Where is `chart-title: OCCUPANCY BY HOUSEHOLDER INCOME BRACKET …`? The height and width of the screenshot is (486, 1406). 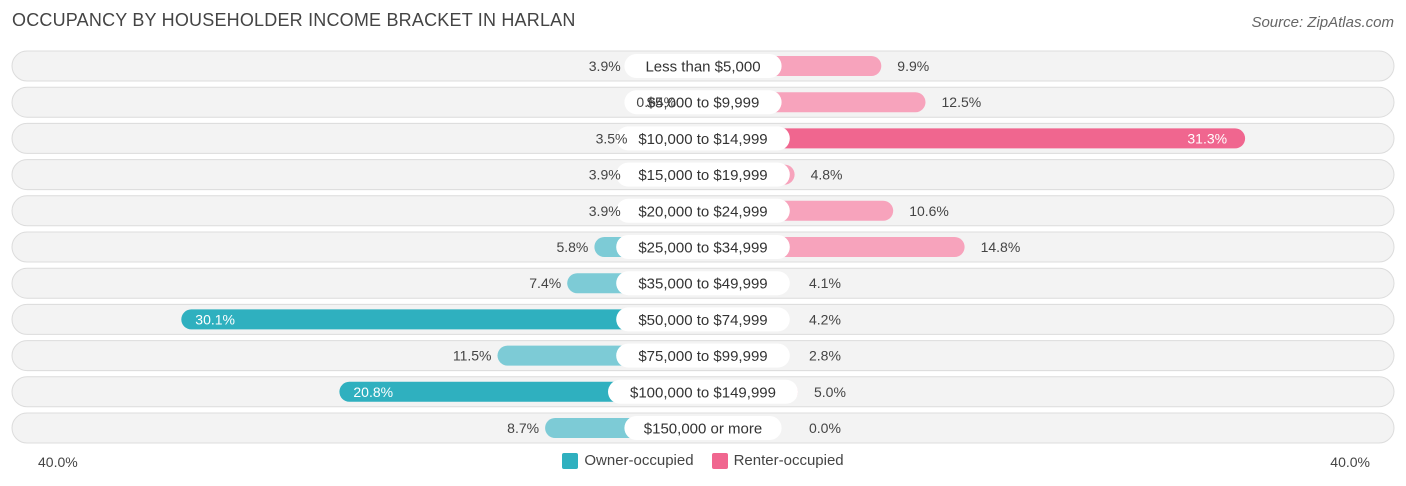 chart-title: OCCUPANCY BY HOUSEHOLDER INCOME BRACKET … is located at coordinates (294, 20).